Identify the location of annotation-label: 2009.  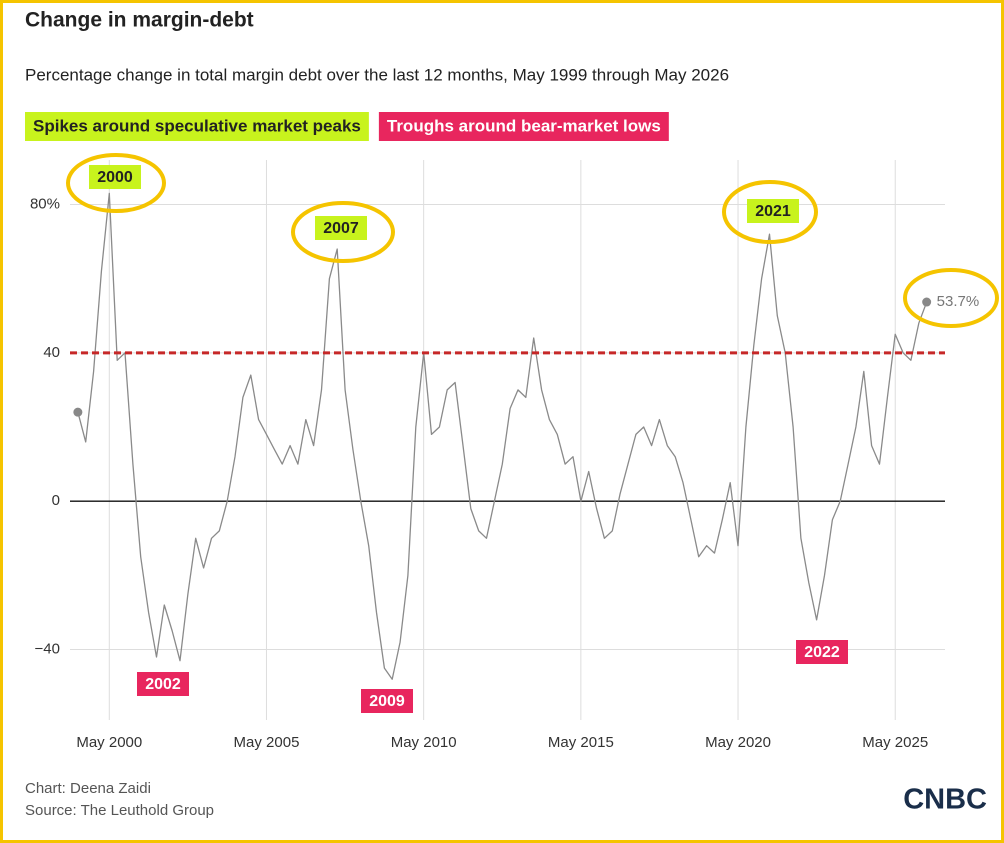
(387, 701).